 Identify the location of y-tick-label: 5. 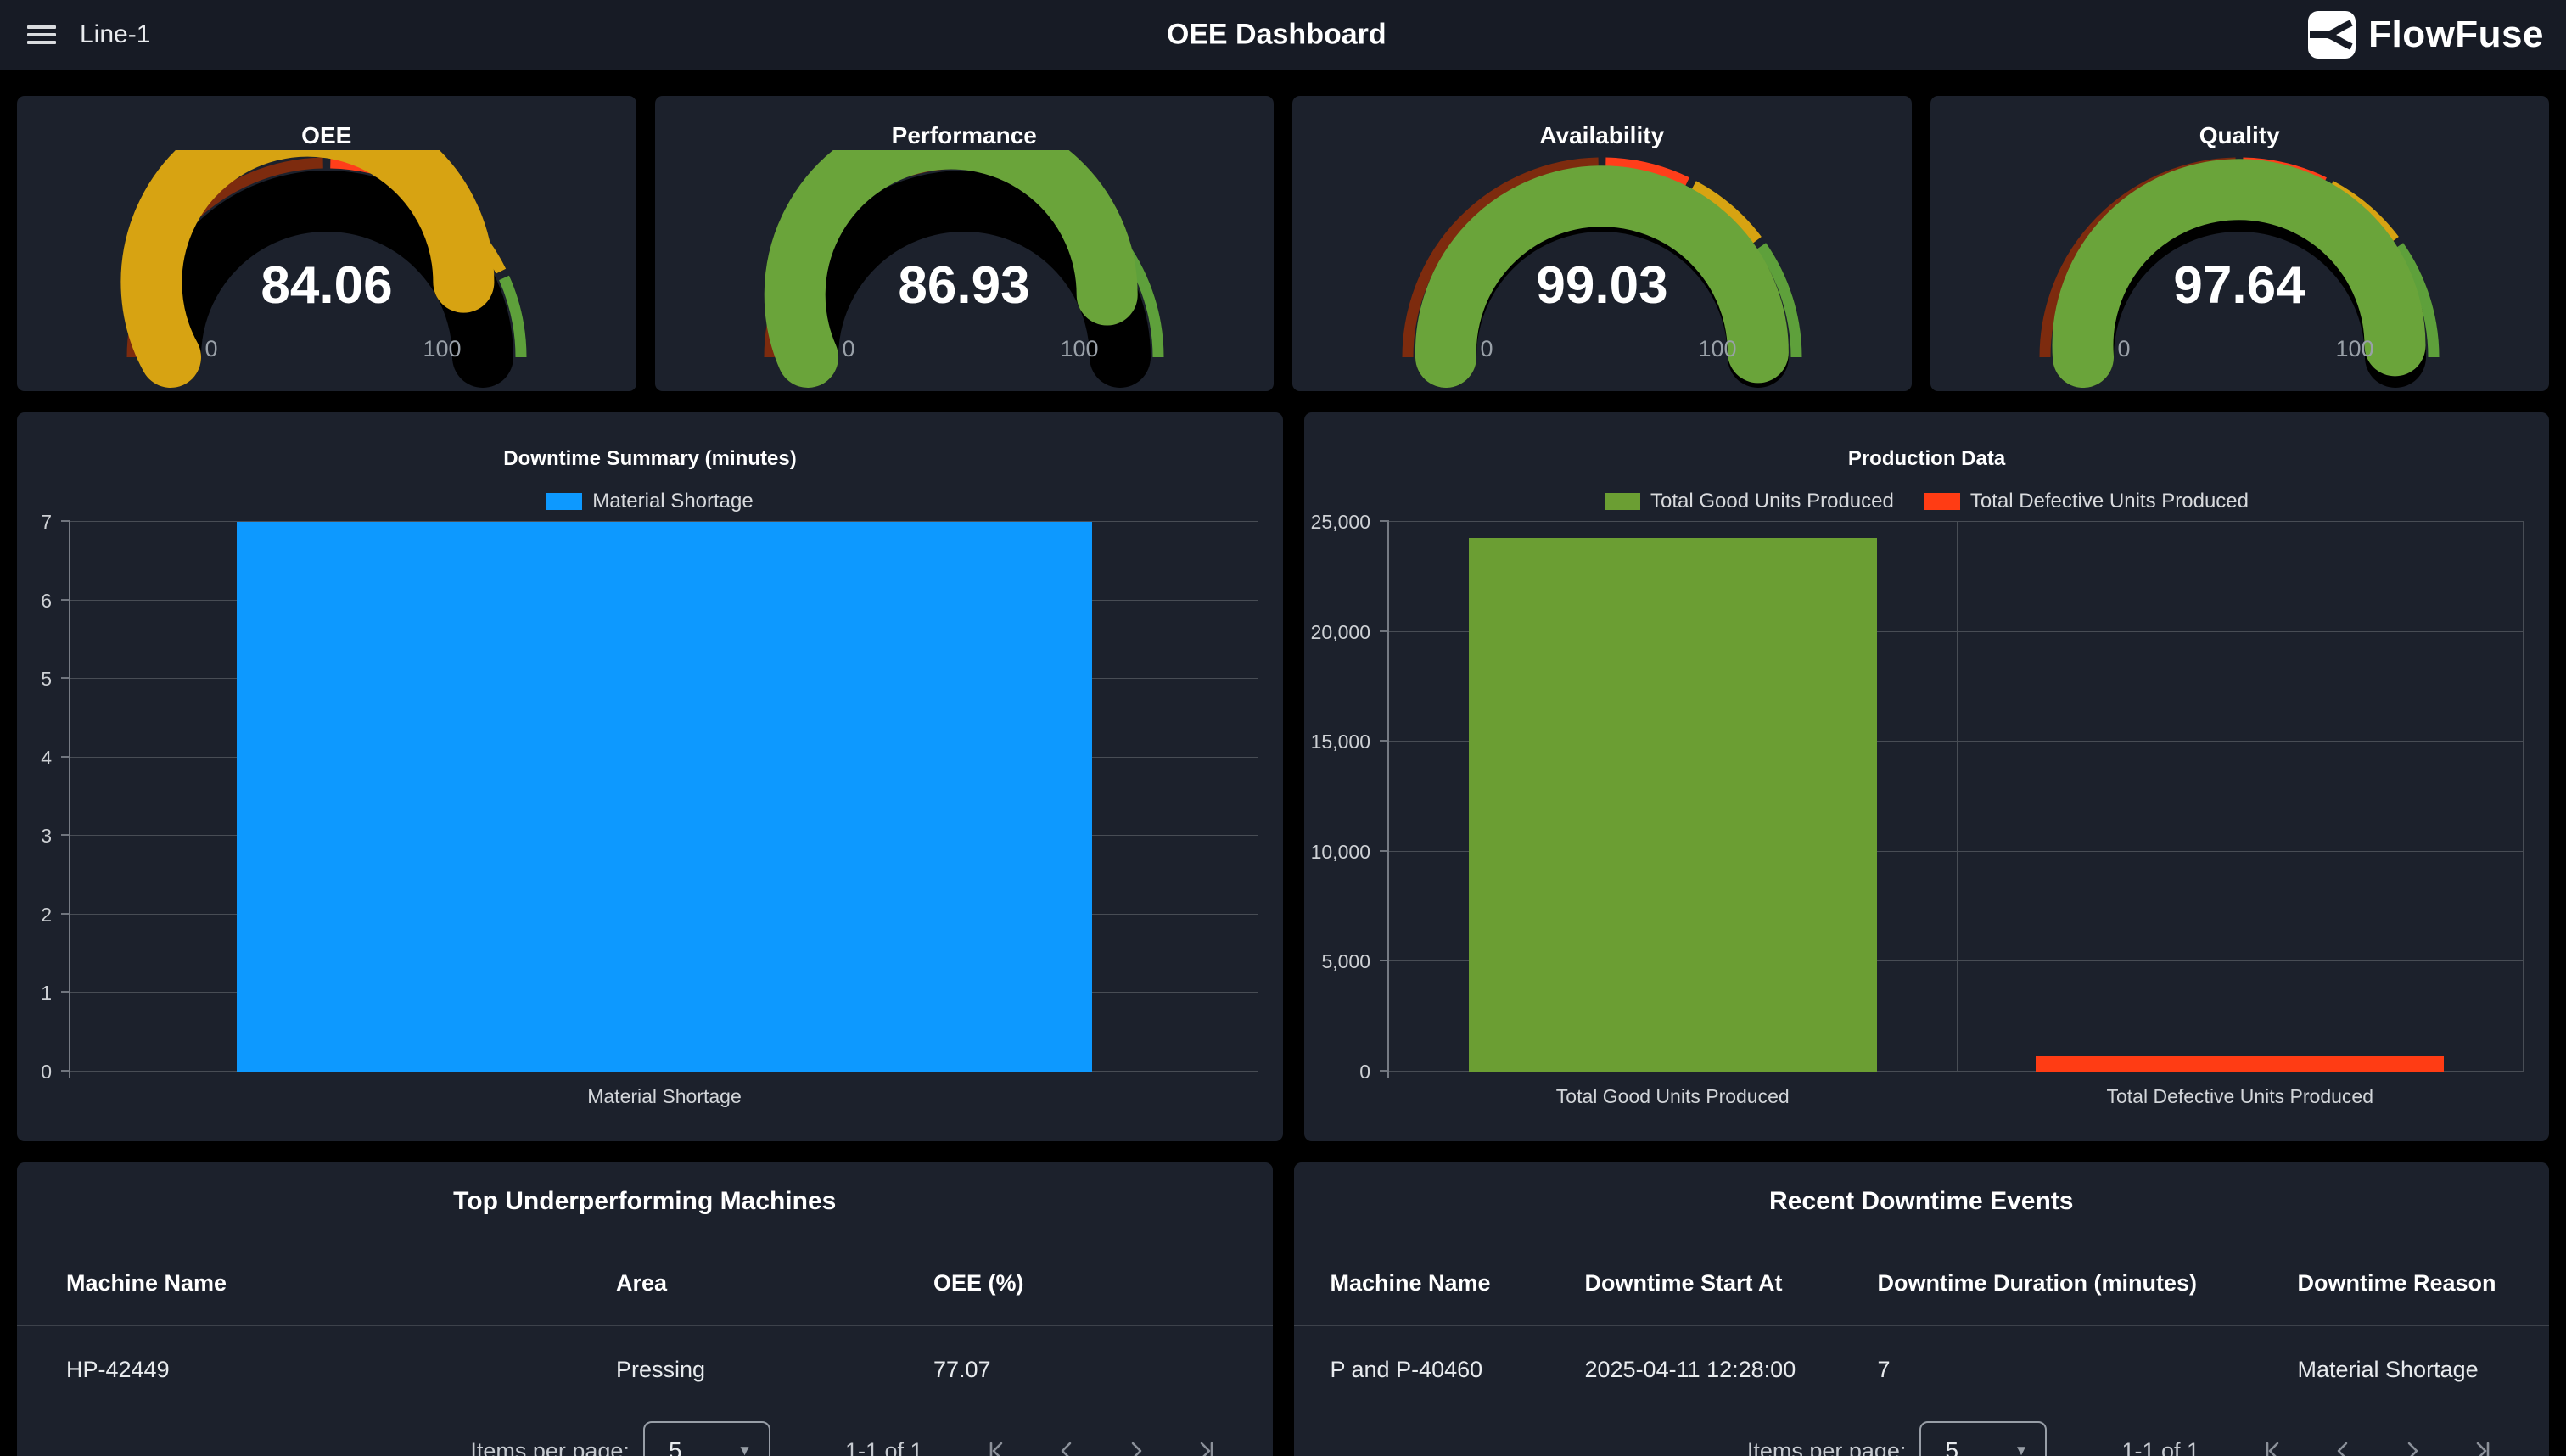
(46, 680).